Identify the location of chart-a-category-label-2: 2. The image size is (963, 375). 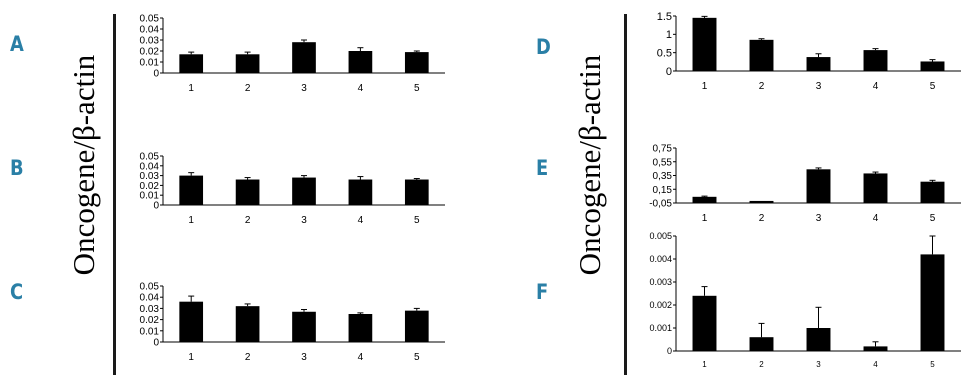
(248, 88).